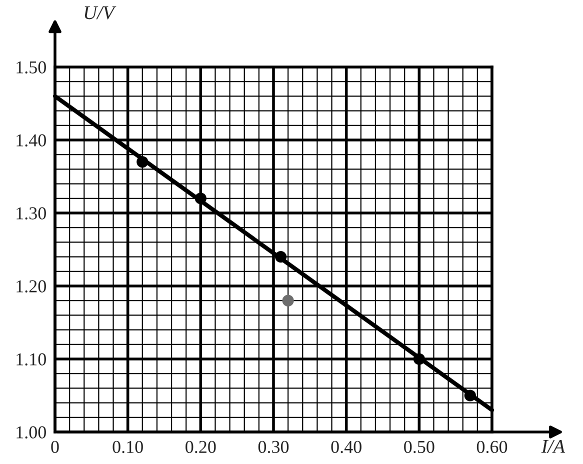  Describe the element at coordinates (31, 432) in the screenshot. I see `y-tick-label: 1.00` at that location.